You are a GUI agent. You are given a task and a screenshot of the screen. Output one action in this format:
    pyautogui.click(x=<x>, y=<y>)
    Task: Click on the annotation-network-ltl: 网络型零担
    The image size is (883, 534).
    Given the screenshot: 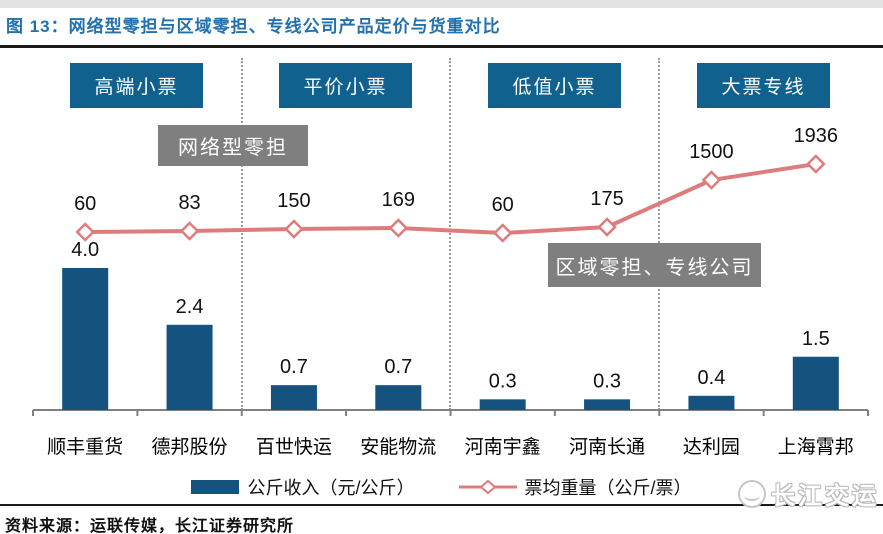 What is the action you would take?
    pyautogui.click(x=233, y=145)
    